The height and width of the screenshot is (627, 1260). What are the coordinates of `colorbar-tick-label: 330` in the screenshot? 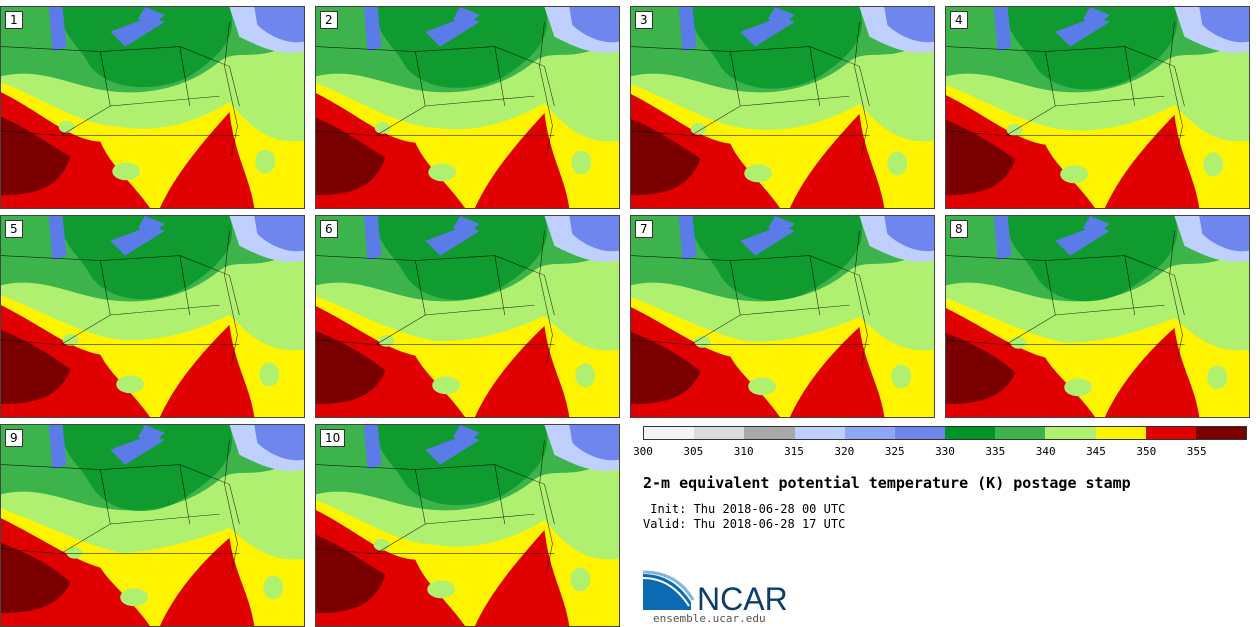 It's located at (945, 451).